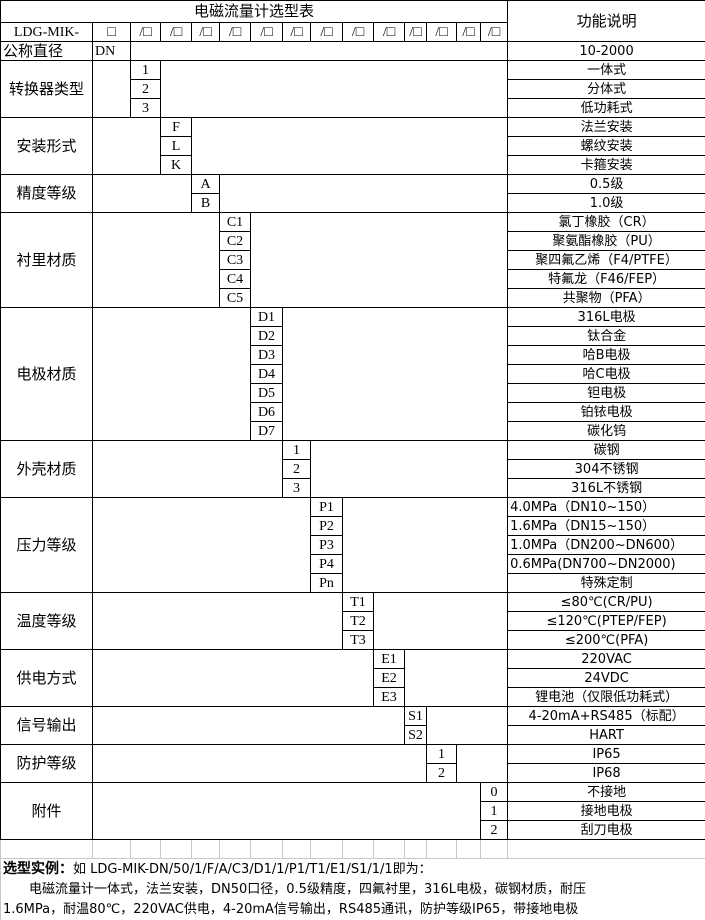  What do you see at coordinates (606, 203) in the screenshot?
I see `option-desc: 1.0级` at bounding box center [606, 203].